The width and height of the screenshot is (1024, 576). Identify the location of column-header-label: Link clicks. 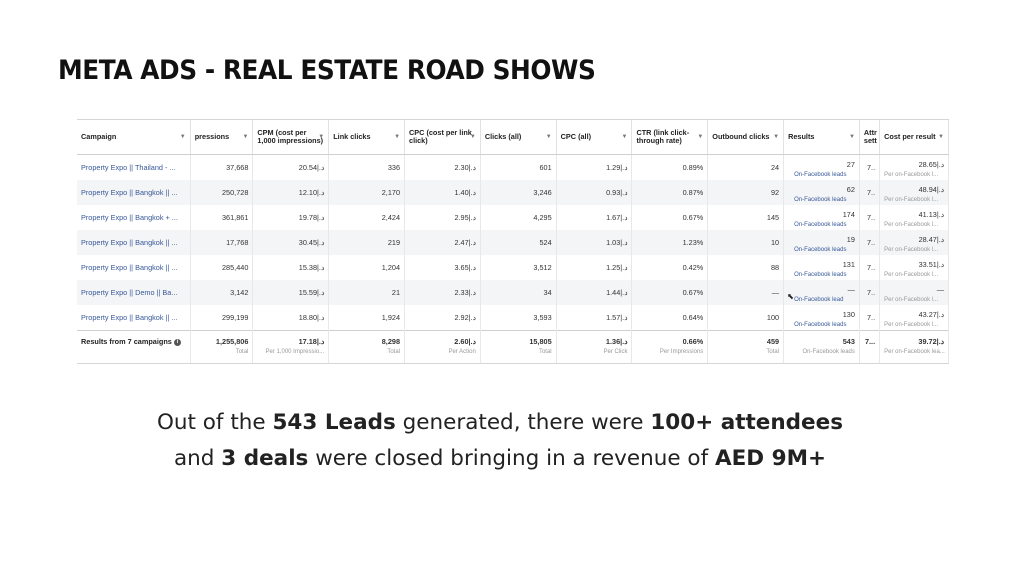
(352, 136).